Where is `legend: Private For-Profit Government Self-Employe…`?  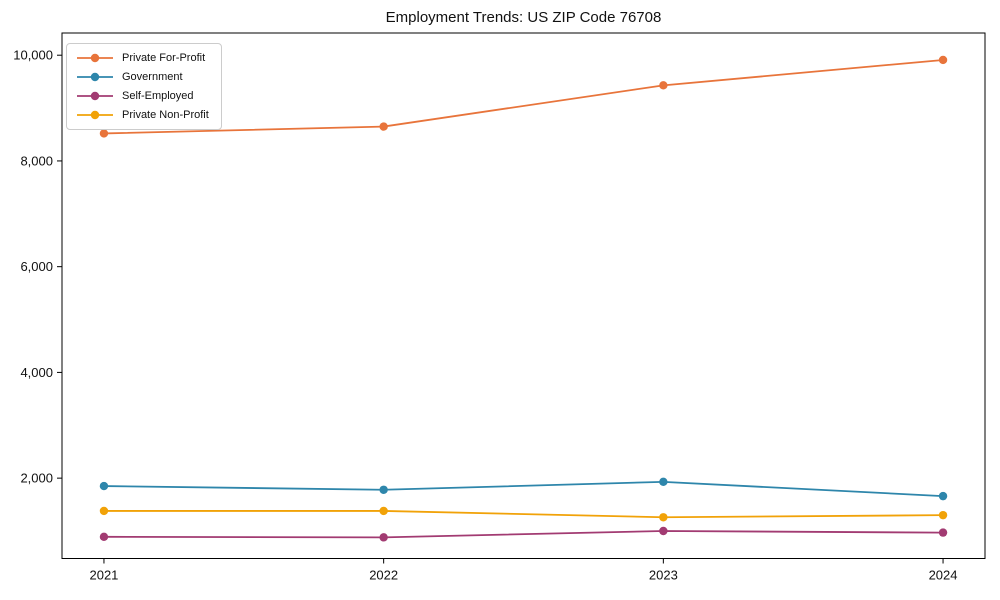
legend: Private For-Profit Government Self-Employe… is located at coordinates (144, 86).